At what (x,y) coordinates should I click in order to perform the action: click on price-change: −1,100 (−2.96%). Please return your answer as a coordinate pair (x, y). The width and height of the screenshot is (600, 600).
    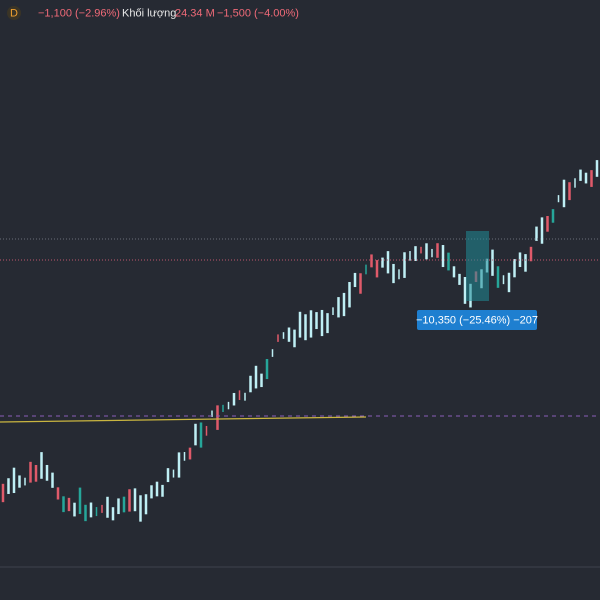
    Looking at the image, I should click on (79, 13).